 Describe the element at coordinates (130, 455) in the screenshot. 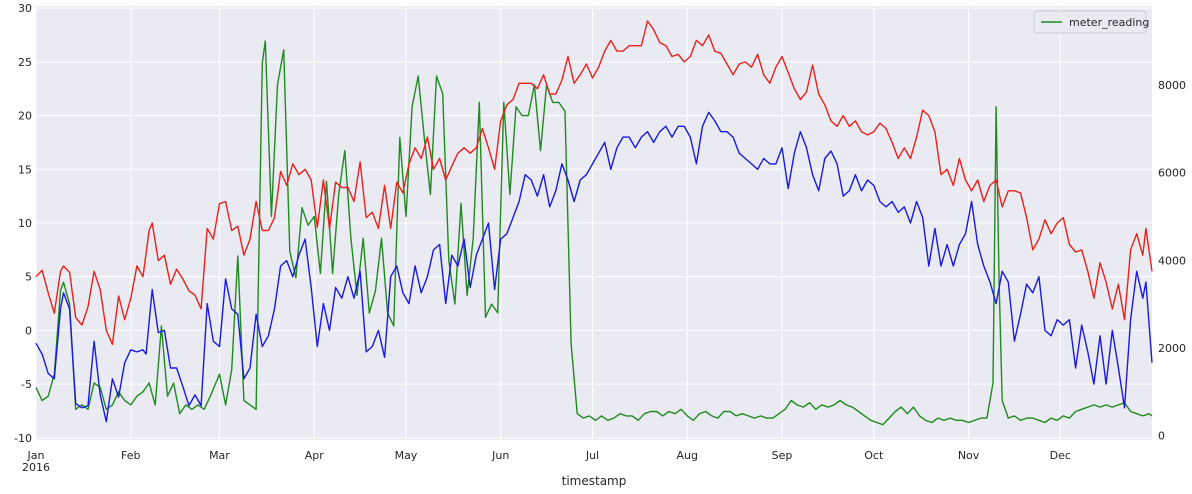

I see `x-tick-label: Feb` at that location.